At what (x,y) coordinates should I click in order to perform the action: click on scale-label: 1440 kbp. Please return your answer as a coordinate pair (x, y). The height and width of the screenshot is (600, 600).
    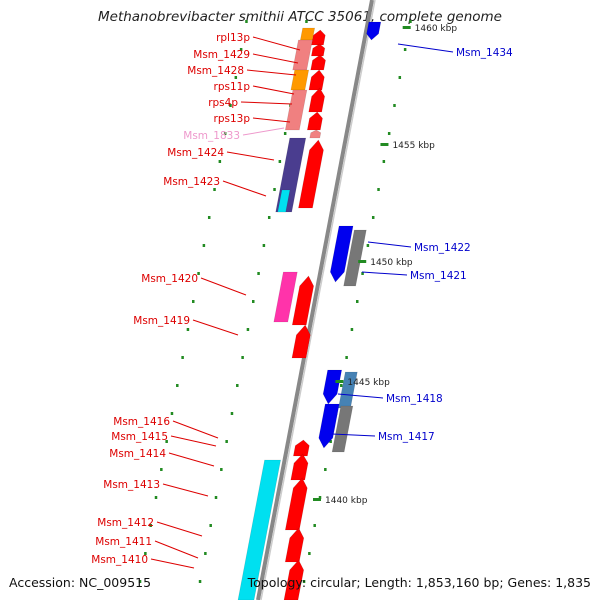
    Looking at the image, I should click on (346, 501).